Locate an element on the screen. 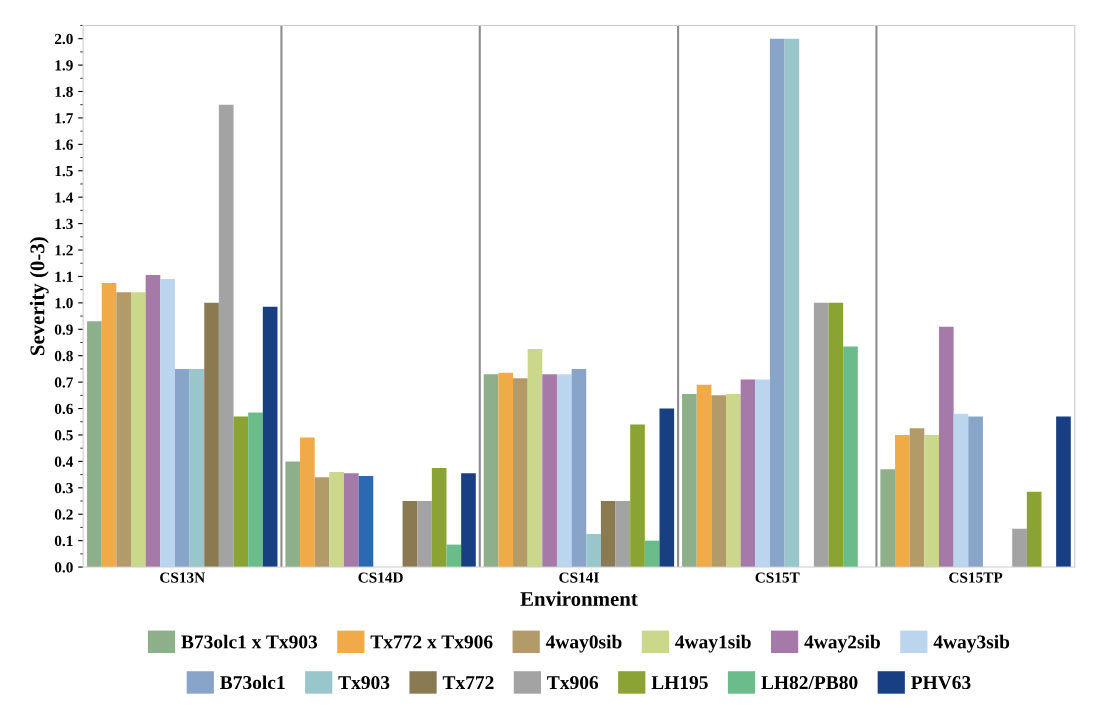  y-tick-label: 2.0 is located at coordinates (63, 39).